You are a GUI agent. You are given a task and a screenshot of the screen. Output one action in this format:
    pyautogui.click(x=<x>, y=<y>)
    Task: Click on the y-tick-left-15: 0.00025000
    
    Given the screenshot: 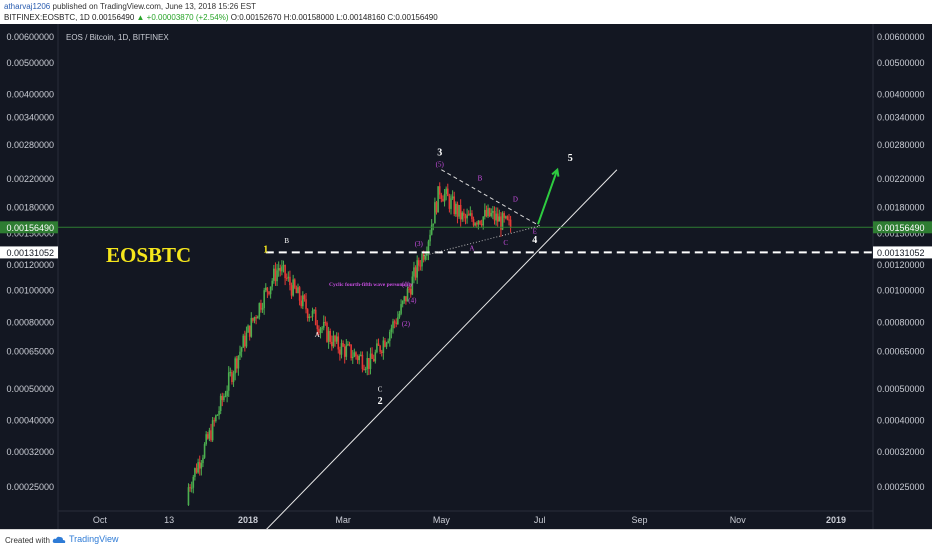 What is the action you would take?
    pyautogui.click(x=30, y=487)
    